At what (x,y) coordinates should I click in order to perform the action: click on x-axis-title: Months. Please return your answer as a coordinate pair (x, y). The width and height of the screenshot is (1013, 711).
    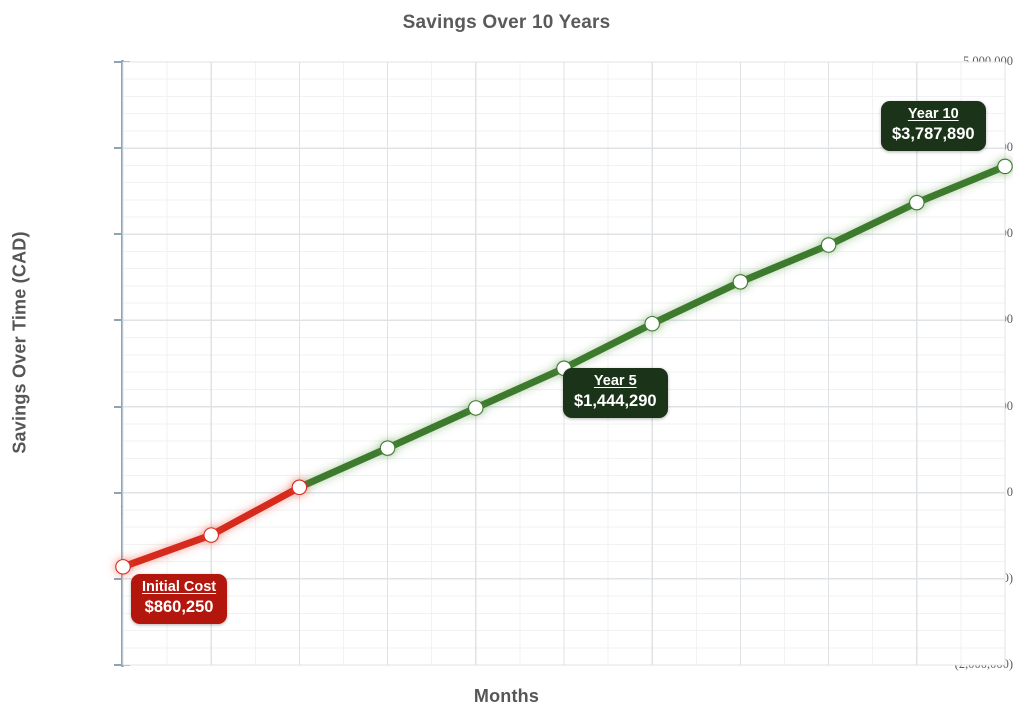
    Looking at the image, I should click on (506, 696).